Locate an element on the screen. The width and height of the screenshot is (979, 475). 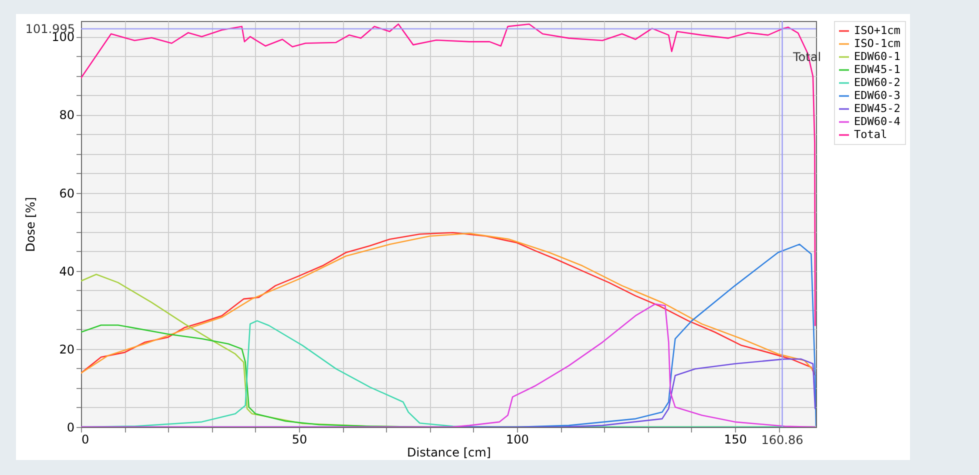
legend-label: ISO-1cm is located at coordinates (877, 43).